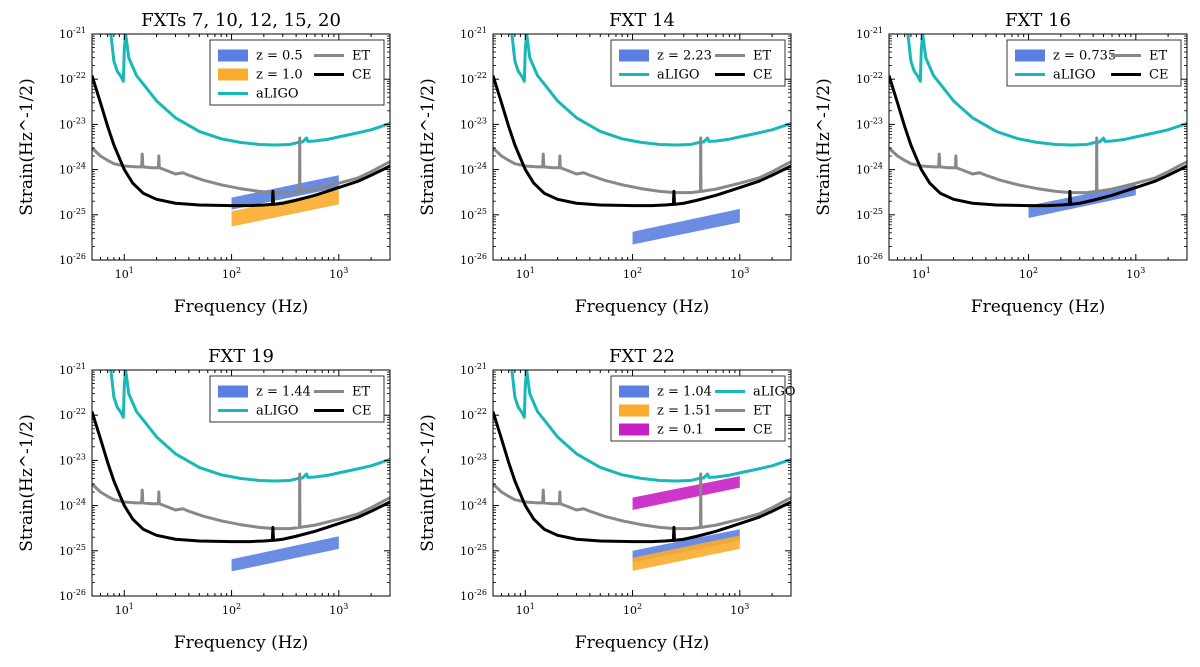  Describe the element at coordinates (279, 75) in the screenshot. I see `legend-label: z = 1.0` at that location.